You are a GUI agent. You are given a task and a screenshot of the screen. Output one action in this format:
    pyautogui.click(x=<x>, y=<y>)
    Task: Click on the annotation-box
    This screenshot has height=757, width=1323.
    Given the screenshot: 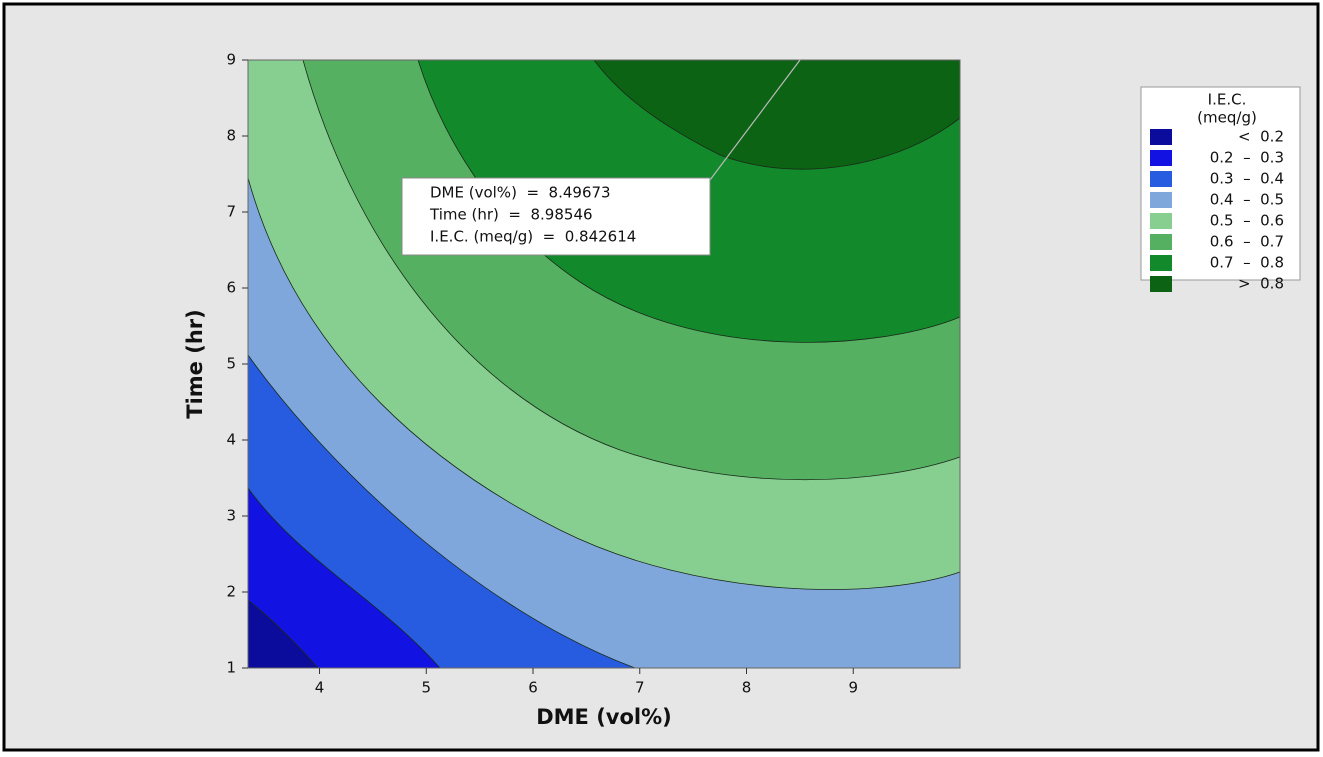 What is the action you would take?
    pyautogui.click(x=556, y=216)
    